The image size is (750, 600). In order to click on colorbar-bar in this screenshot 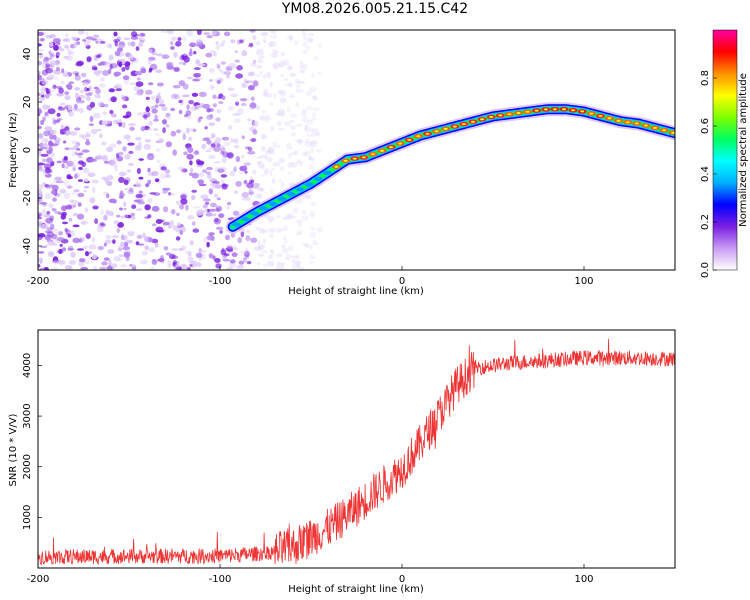, I will do `click(725, 150)`.